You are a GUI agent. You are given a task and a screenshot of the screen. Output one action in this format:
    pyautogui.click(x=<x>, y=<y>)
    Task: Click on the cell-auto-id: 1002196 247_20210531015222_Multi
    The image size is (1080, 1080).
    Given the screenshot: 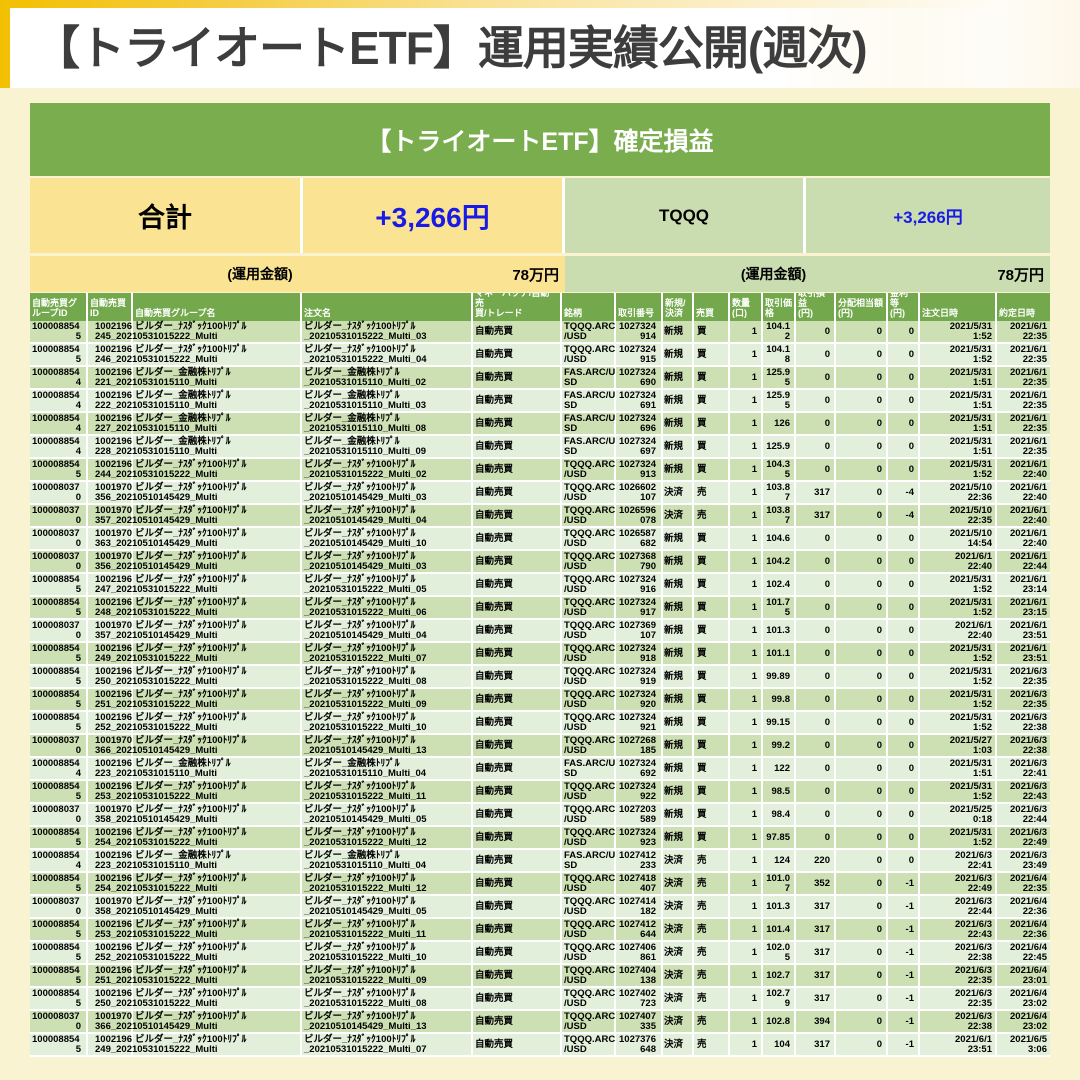 What is the action you would take?
    pyautogui.click(x=153, y=584)
    